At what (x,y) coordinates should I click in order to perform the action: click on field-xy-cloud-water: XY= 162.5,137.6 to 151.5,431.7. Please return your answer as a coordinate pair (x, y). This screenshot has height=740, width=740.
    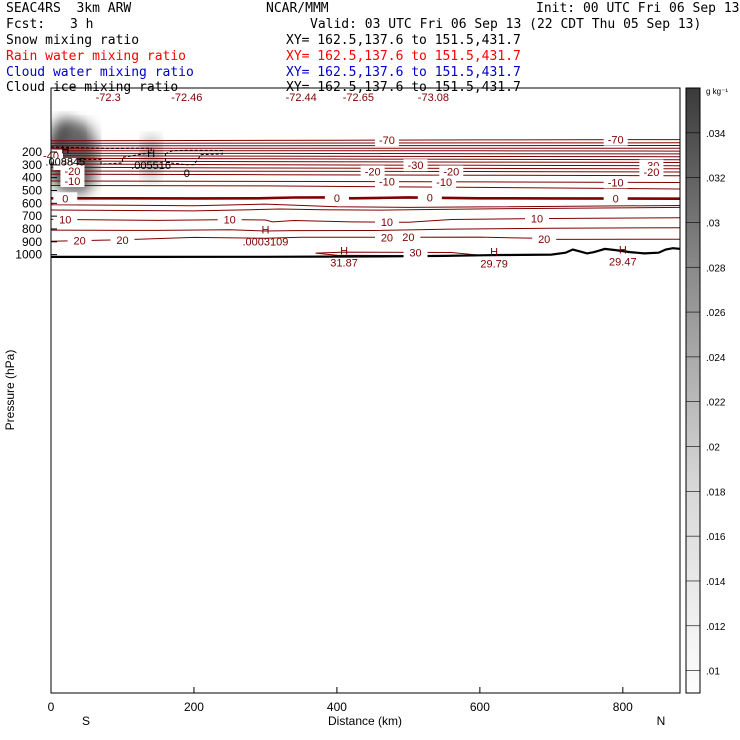
    Looking at the image, I should click on (403, 72).